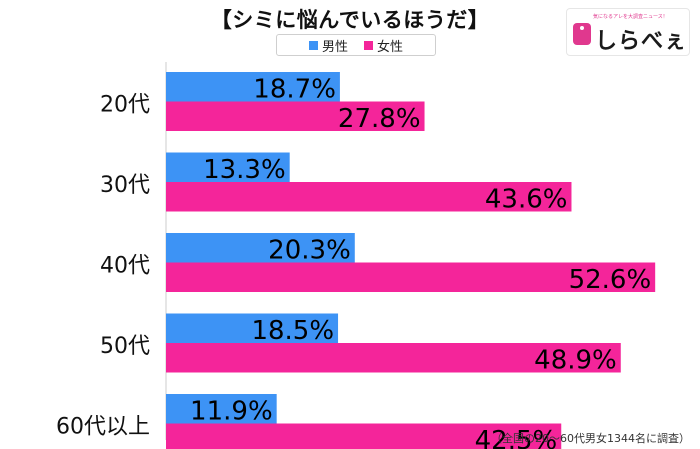  I want to click on category-label: 60代以上, so click(103, 427).